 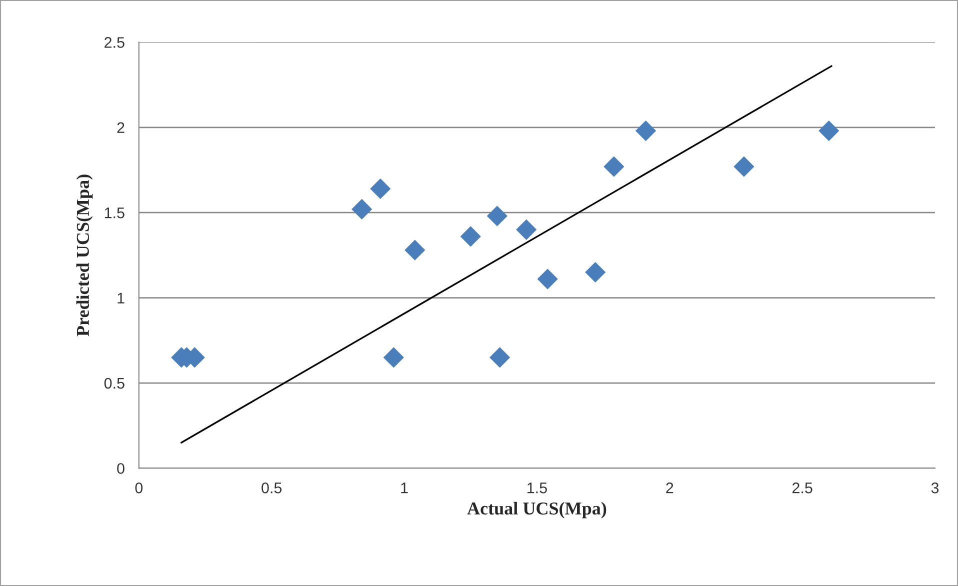 I want to click on y-tick-label: 1, so click(x=121, y=298).